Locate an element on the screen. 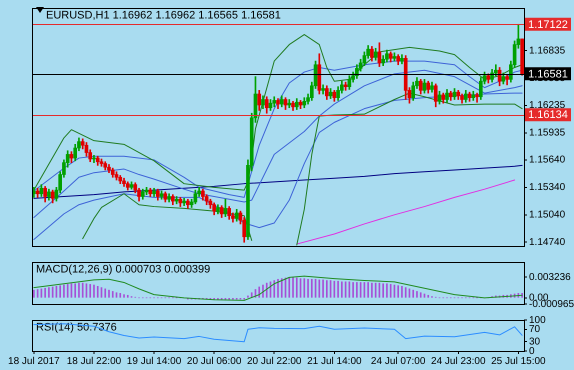 The width and height of the screenshot is (574, 370). y-tick-label: 1.15640 is located at coordinates (547, 160).